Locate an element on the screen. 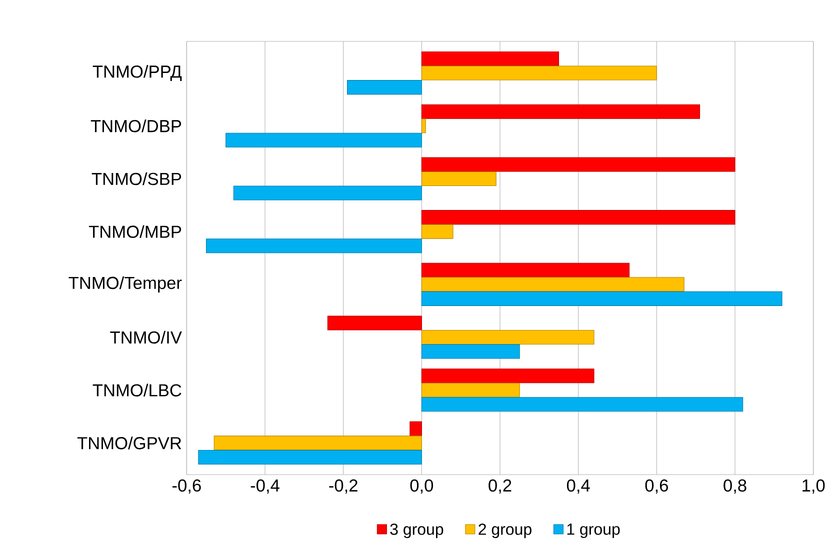 The width and height of the screenshot is (840, 548). x-tick-label: -0,4 is located at coordinates (265, 486).